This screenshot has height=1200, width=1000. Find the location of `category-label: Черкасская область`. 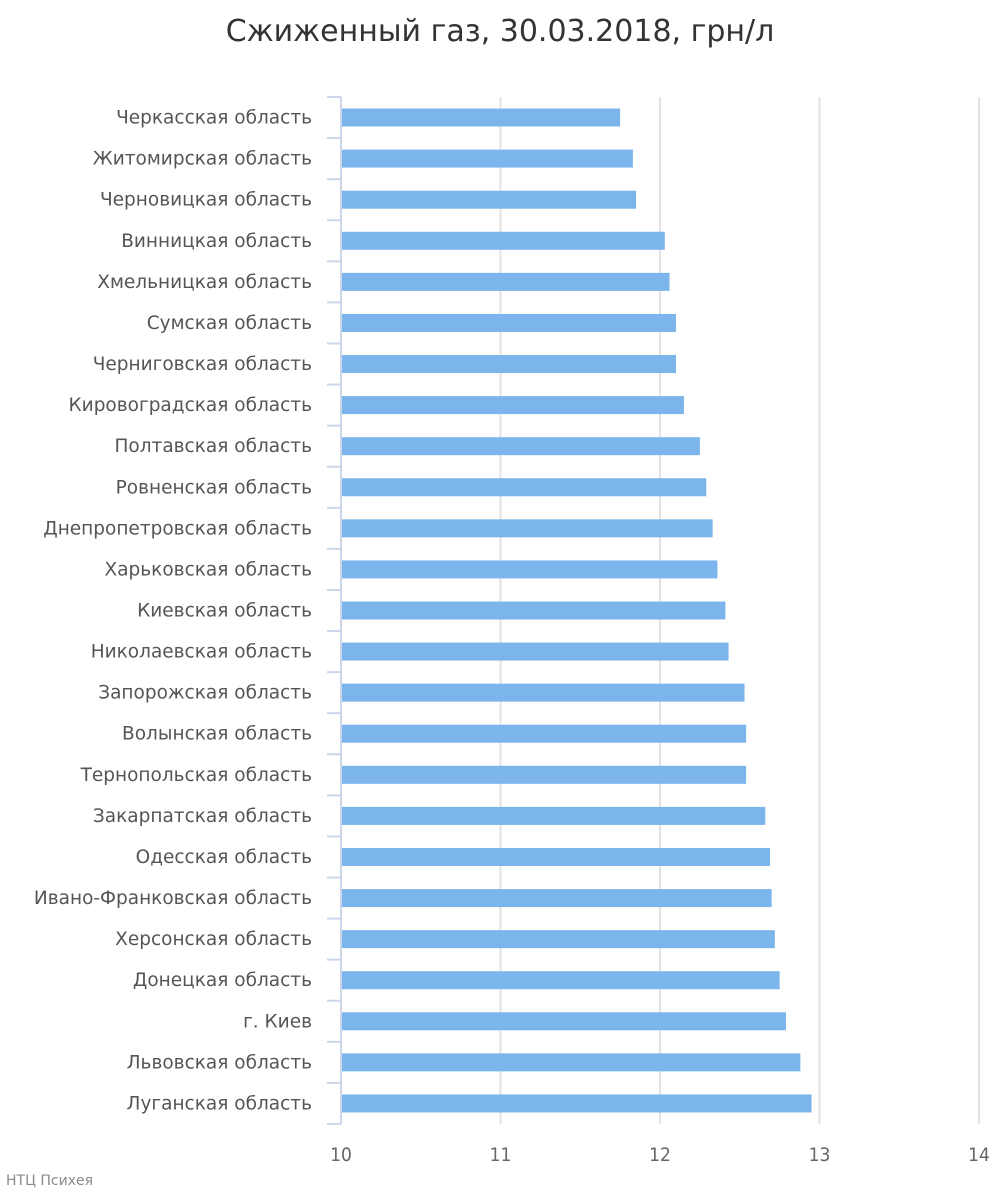

category-label: Черкасская область is located at coordinates (214, 118).